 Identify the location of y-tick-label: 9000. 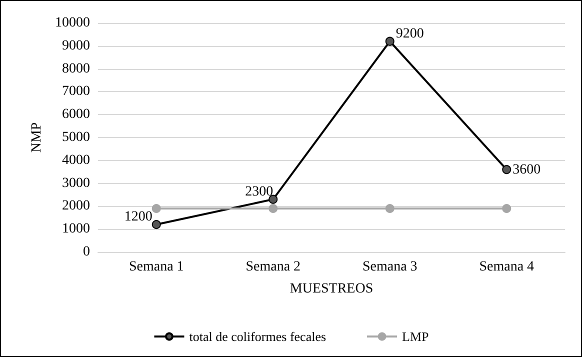
(76, 46).